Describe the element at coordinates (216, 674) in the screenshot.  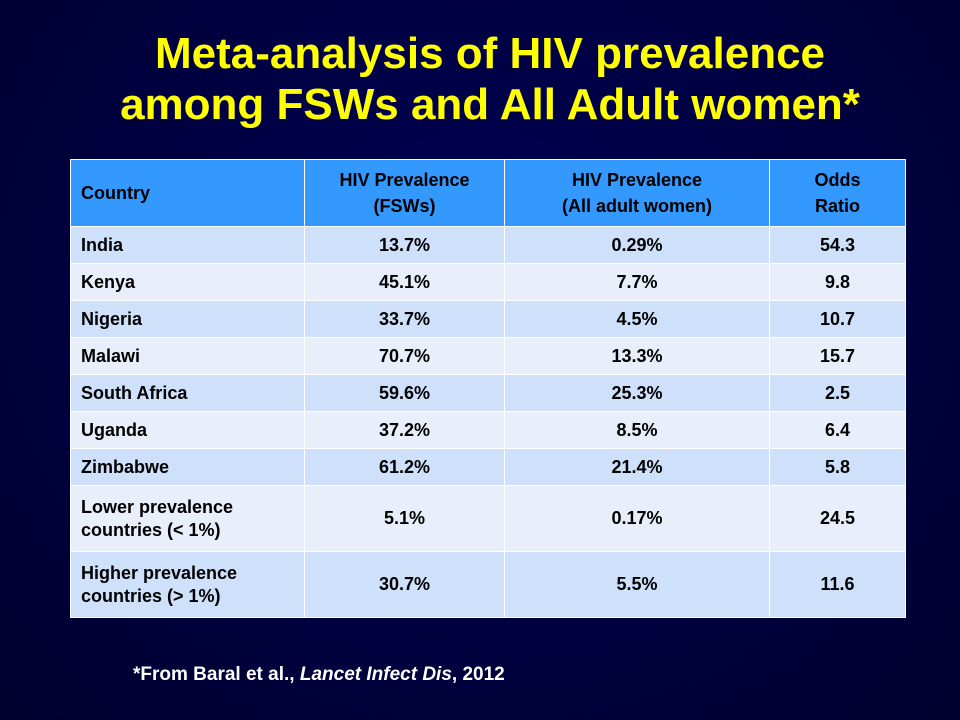
I see `footnote-prefix: *From Baral et al.,` at that location.